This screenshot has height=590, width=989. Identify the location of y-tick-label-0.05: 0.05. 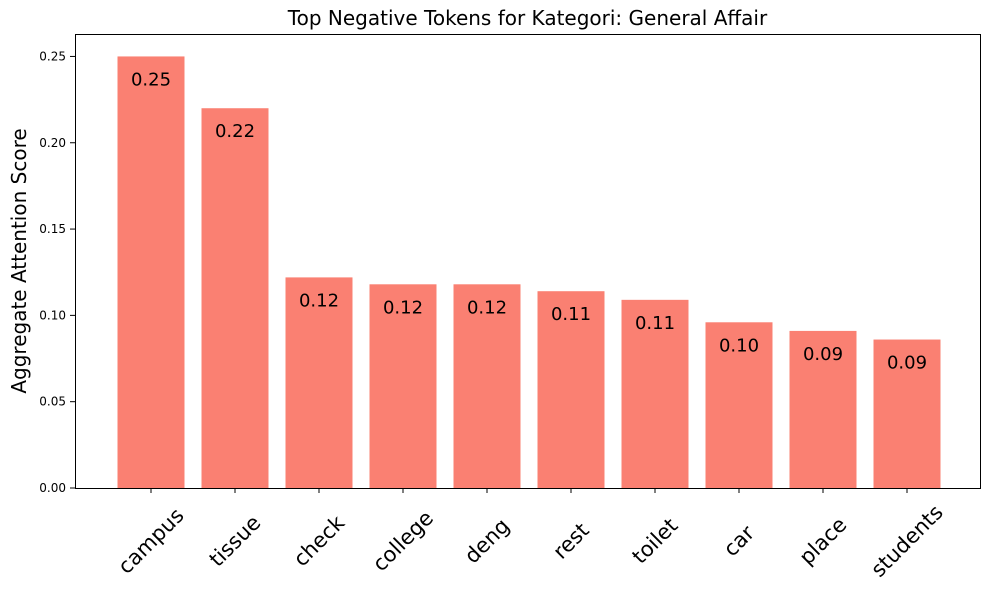
(52, 402).